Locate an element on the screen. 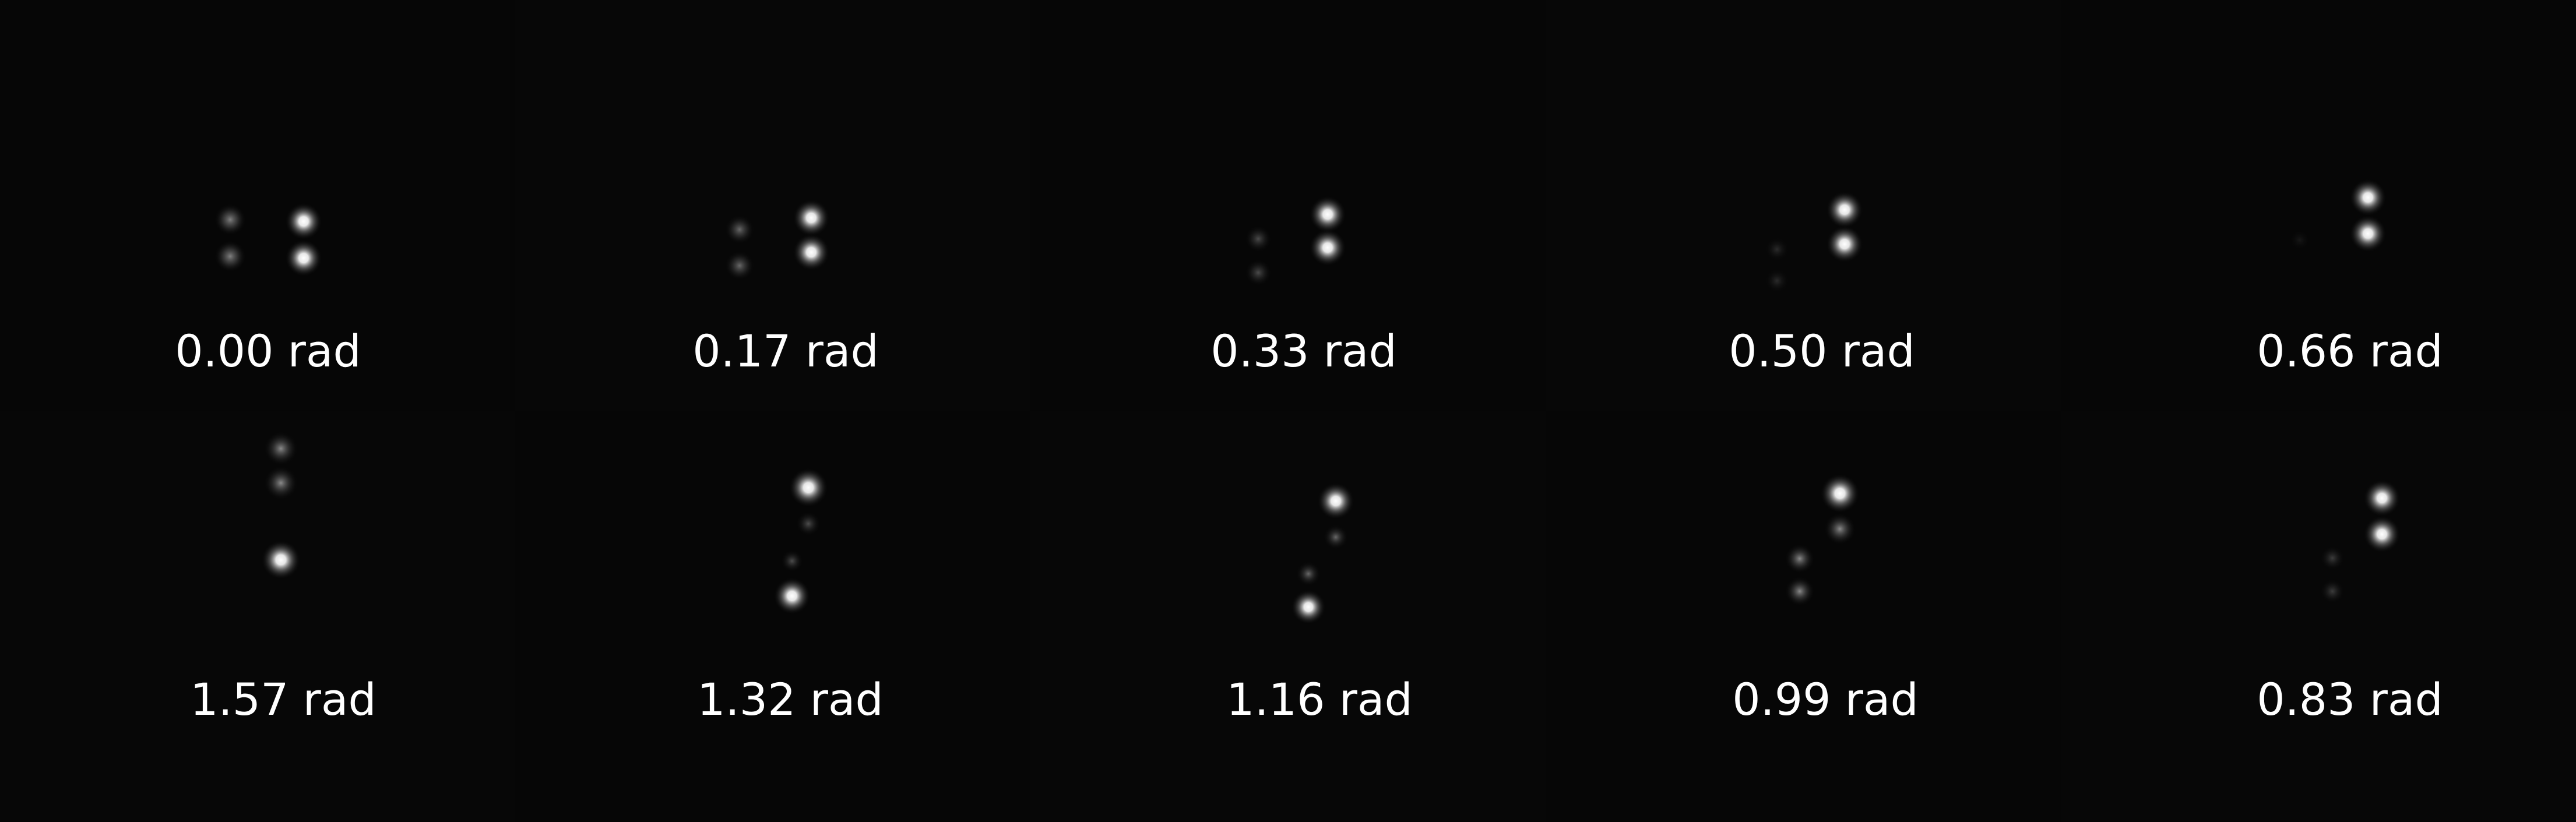 The image size is (2576, 822). panel-0-00: 0.00 rad is located at coordinates (258, 205).